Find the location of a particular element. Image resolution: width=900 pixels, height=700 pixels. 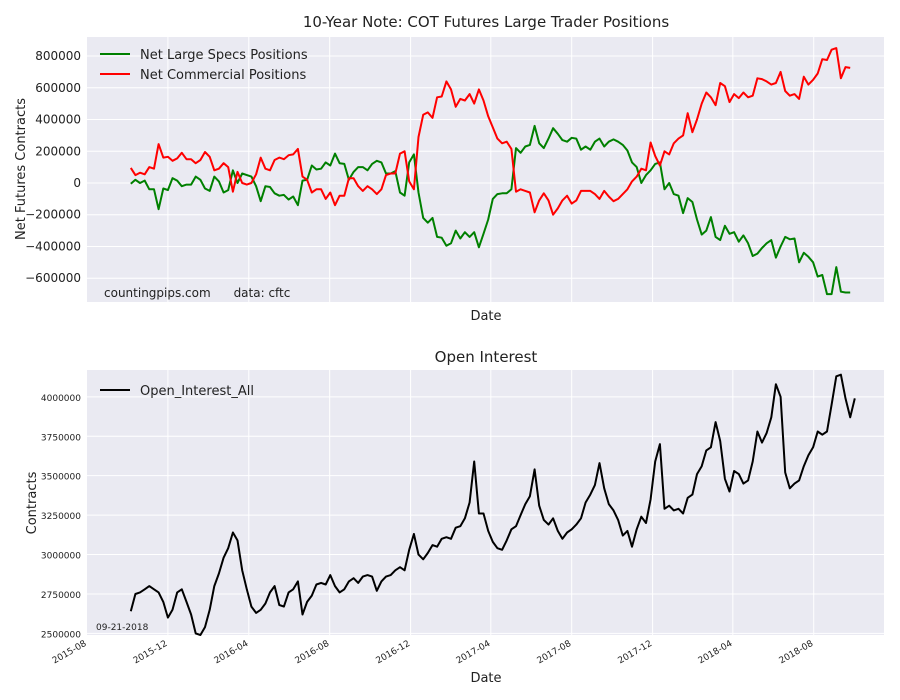

open-interest-y-tick-label: 4000000 is located at coordinates (61, 399).